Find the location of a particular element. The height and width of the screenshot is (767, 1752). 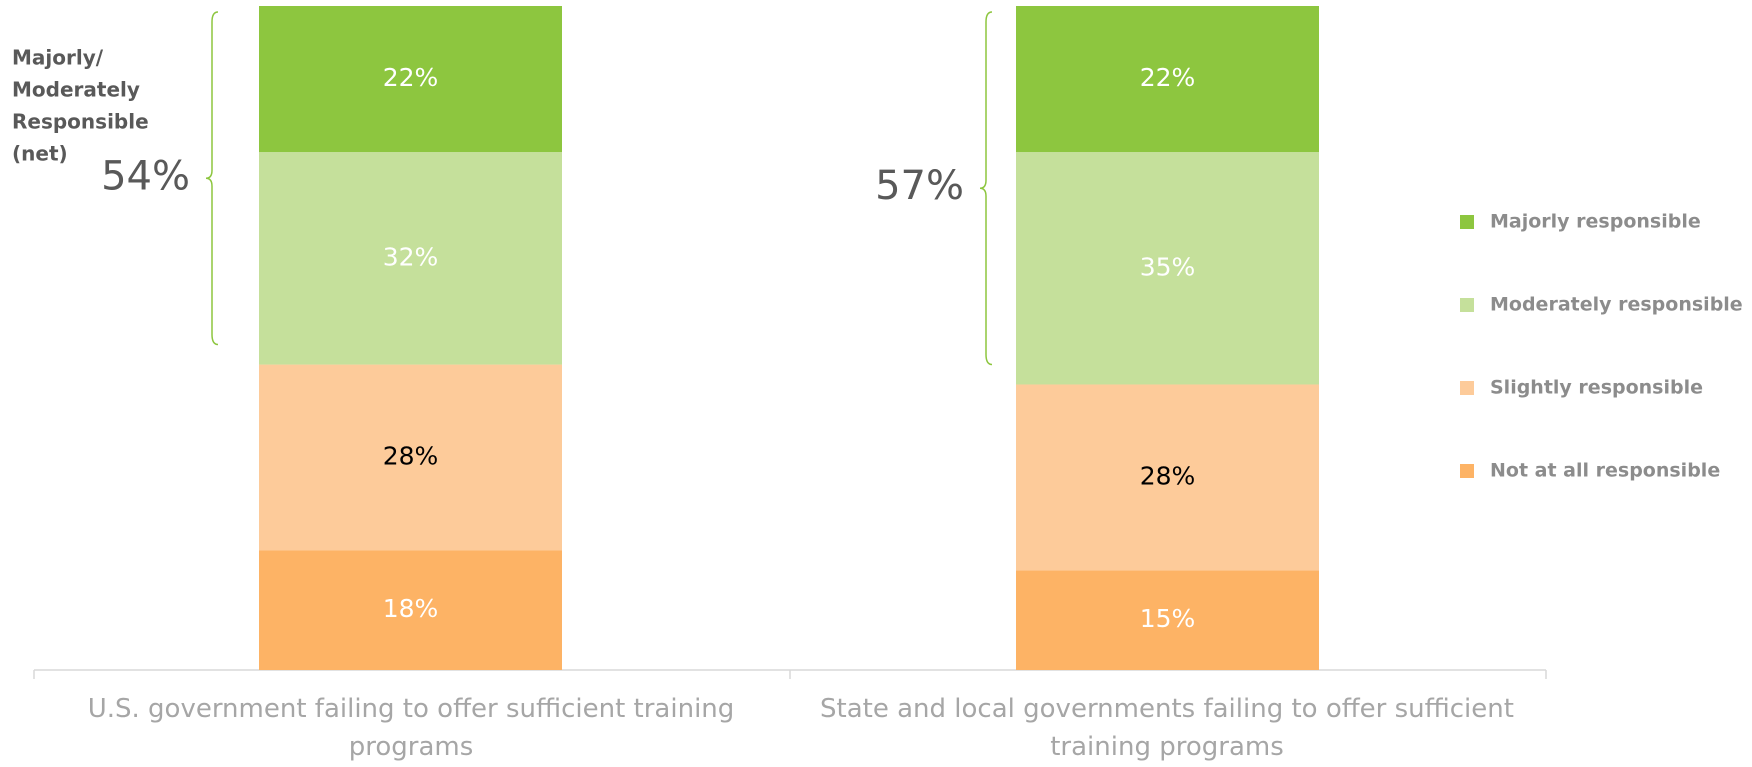

net-label: Majorly/ is located at coordinates (58, 58).